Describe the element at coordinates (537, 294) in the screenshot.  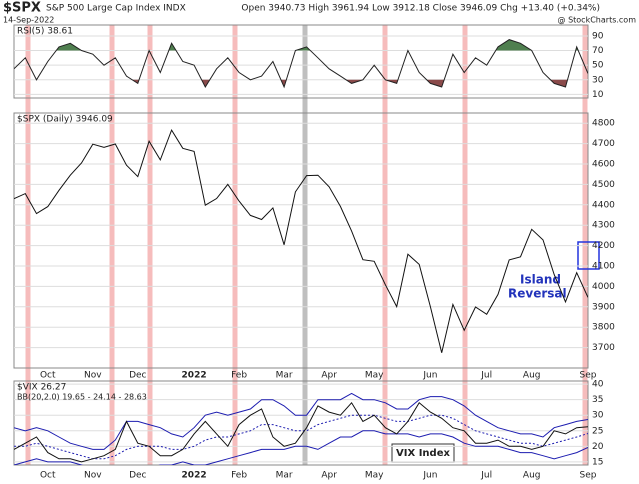
I see `annotation: Reversal` at that location.